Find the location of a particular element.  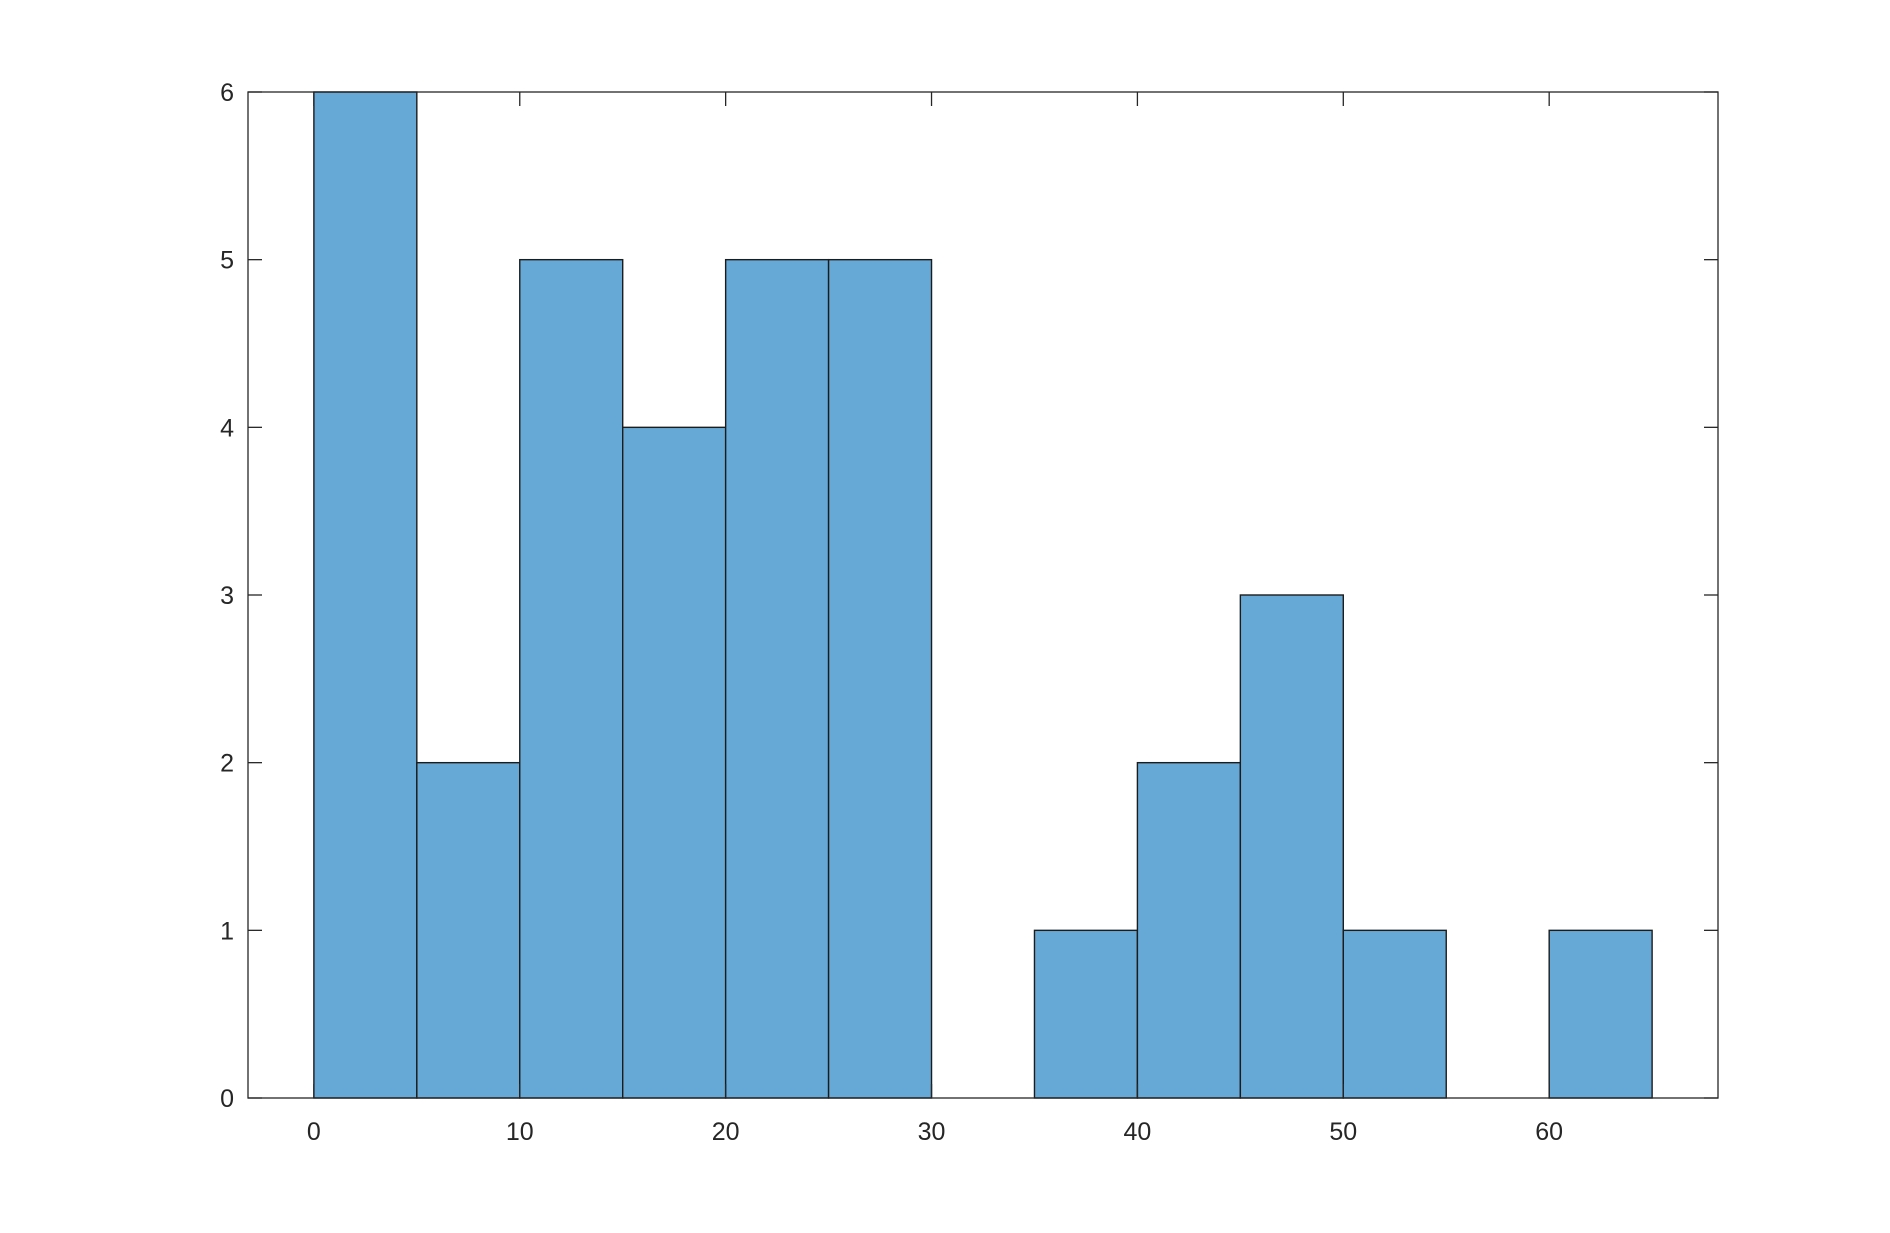

y-tick-label: 6 is located at coordinates (227, 93).